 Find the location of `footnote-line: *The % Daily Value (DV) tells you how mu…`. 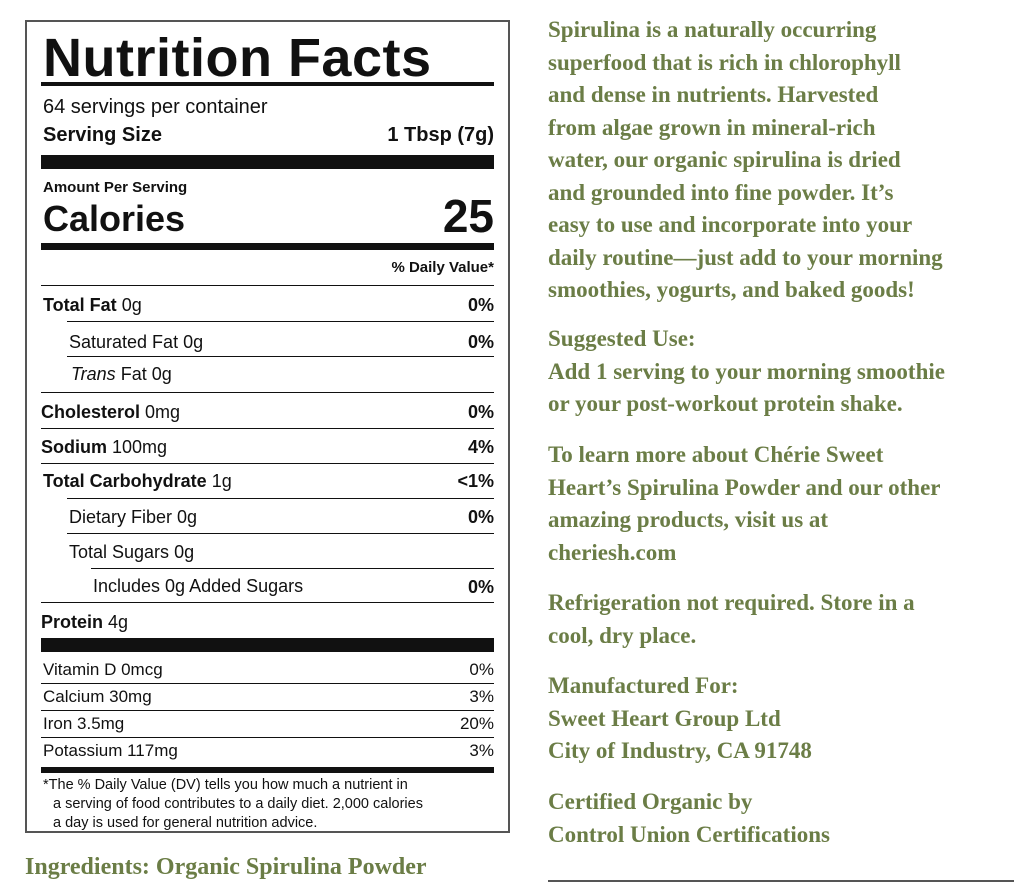

footnote-line: *The % Daily Value (DV) tells you how mu… is located at coordinates (225, 785).